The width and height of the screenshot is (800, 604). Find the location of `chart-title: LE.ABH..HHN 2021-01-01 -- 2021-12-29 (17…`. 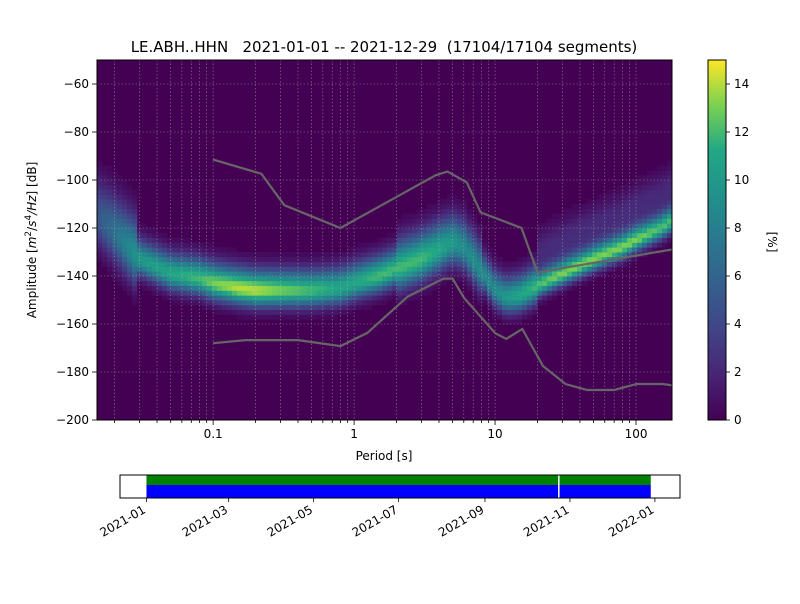

chart-title: LE.ABH..HHN 2021-01-01 -- 2021-12-29 (17… is located at coordinates (384, 47).